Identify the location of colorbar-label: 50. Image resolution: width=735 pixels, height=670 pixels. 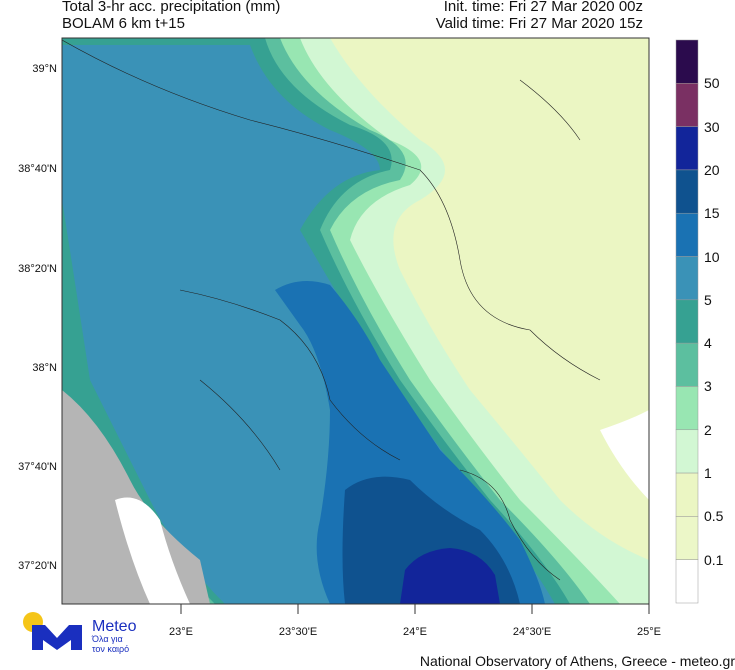
(712, 83).